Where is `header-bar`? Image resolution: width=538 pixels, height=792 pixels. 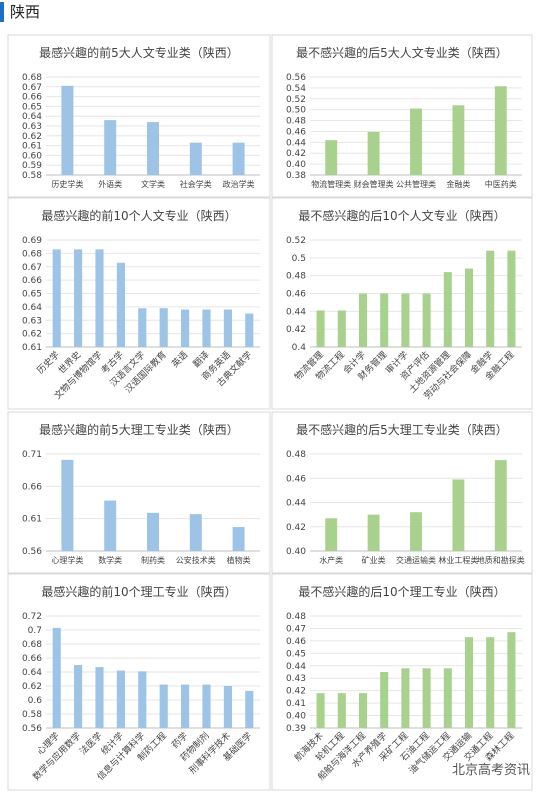 header-bar is located at coordinates (2, 12).